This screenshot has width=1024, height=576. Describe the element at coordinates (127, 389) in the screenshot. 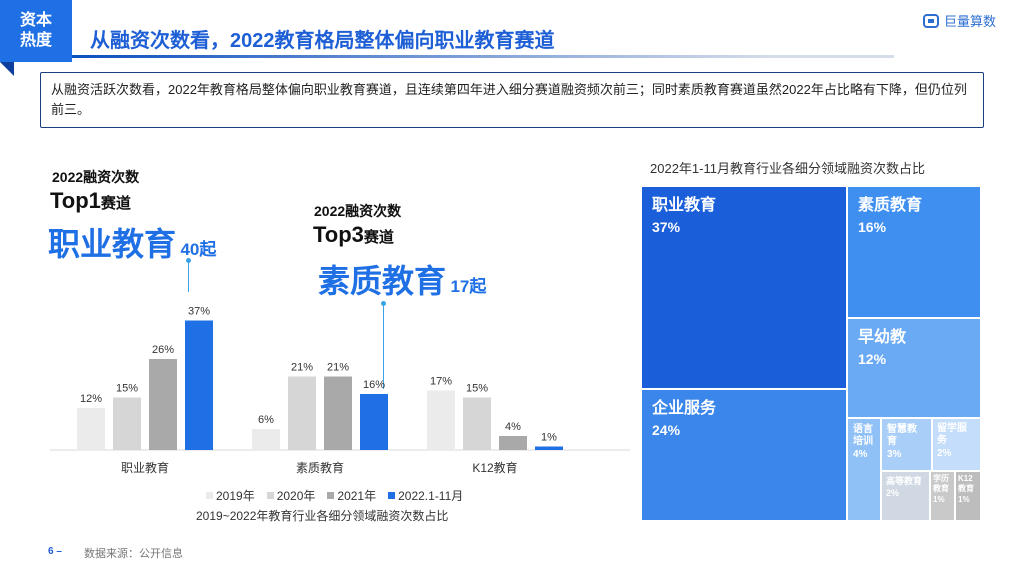

I see `bar-label-0-1: 15%` at that location.